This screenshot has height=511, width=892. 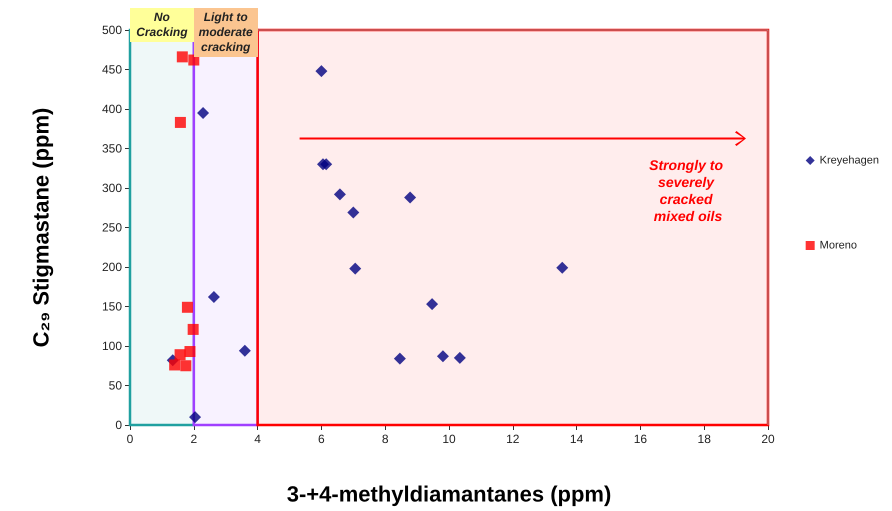 I want to click on x-tick-label: 14, so click(x=577, y=439).